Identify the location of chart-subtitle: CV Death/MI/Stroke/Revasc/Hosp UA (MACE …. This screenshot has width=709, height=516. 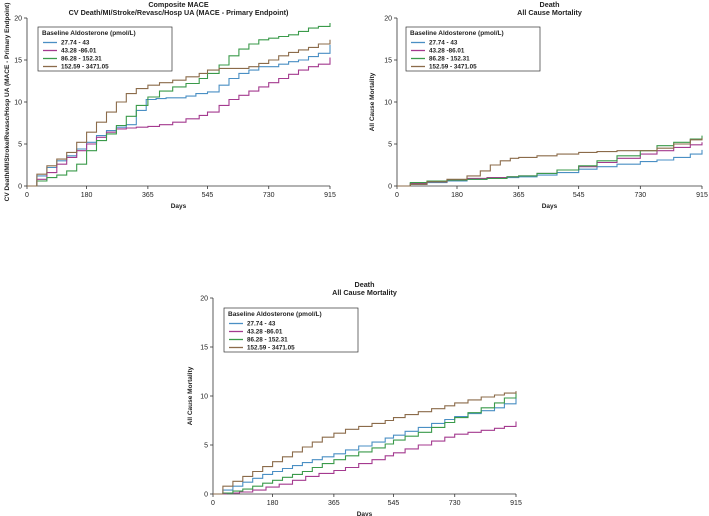
(179, 12).